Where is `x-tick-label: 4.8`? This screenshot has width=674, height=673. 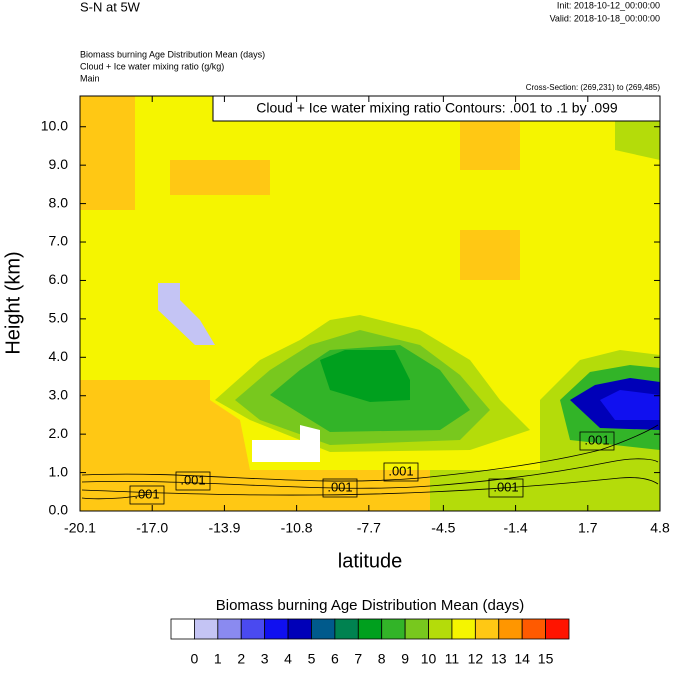
x-tick-label: 4.8 is located at coordinates (660, 528).